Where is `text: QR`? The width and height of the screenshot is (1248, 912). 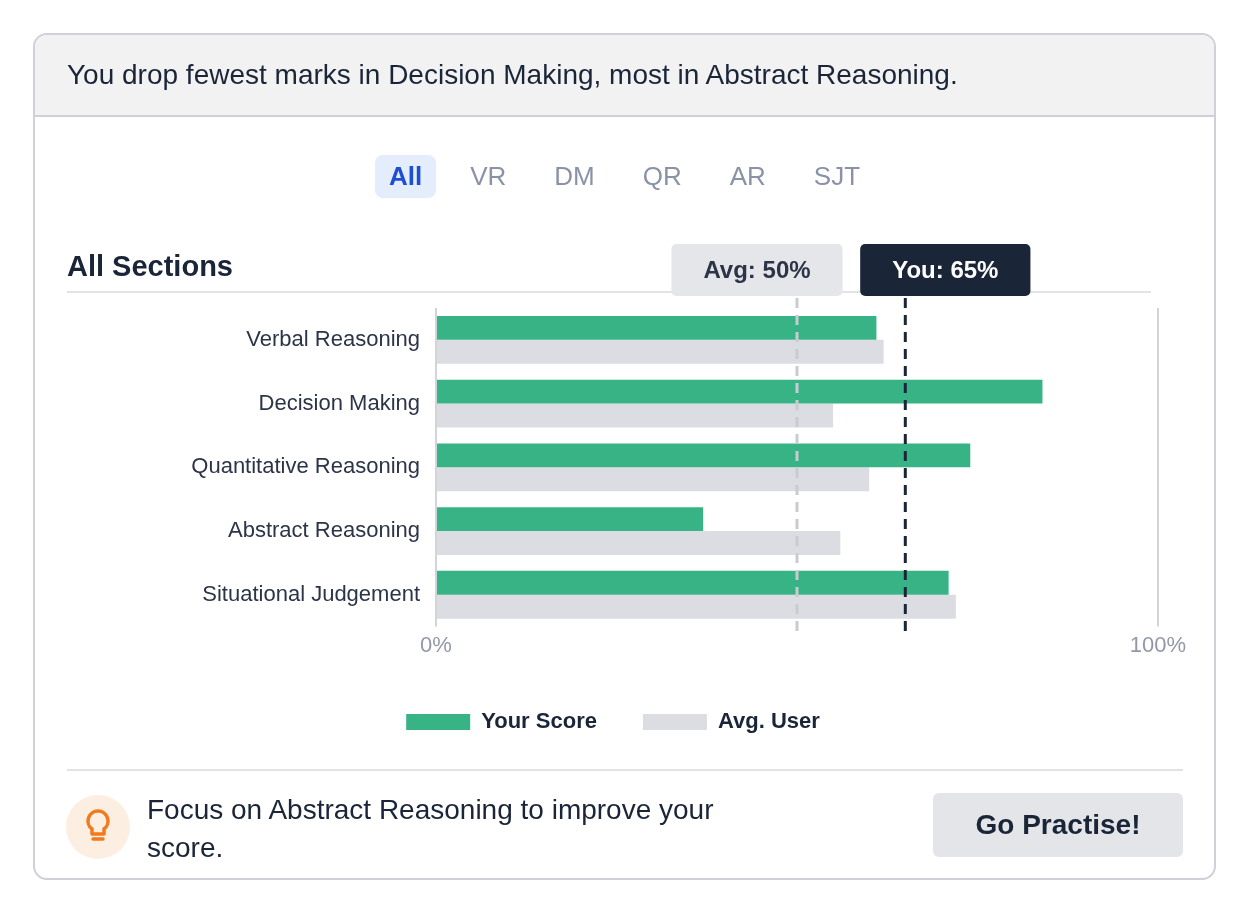 text: QR is located at coordinates (662, 176).